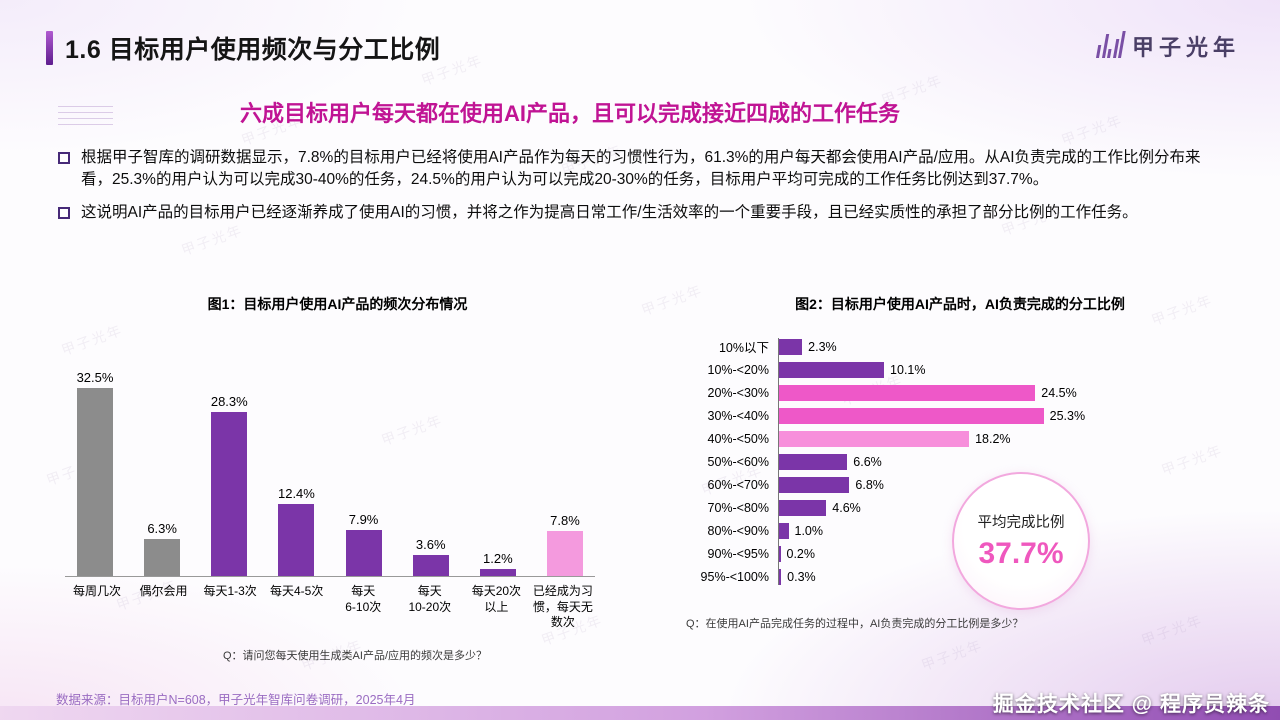  Describe the element at coordinates (960, 369) in the screenshot. I see `hbar-row: 10%-<20% 10.1%` at that location.